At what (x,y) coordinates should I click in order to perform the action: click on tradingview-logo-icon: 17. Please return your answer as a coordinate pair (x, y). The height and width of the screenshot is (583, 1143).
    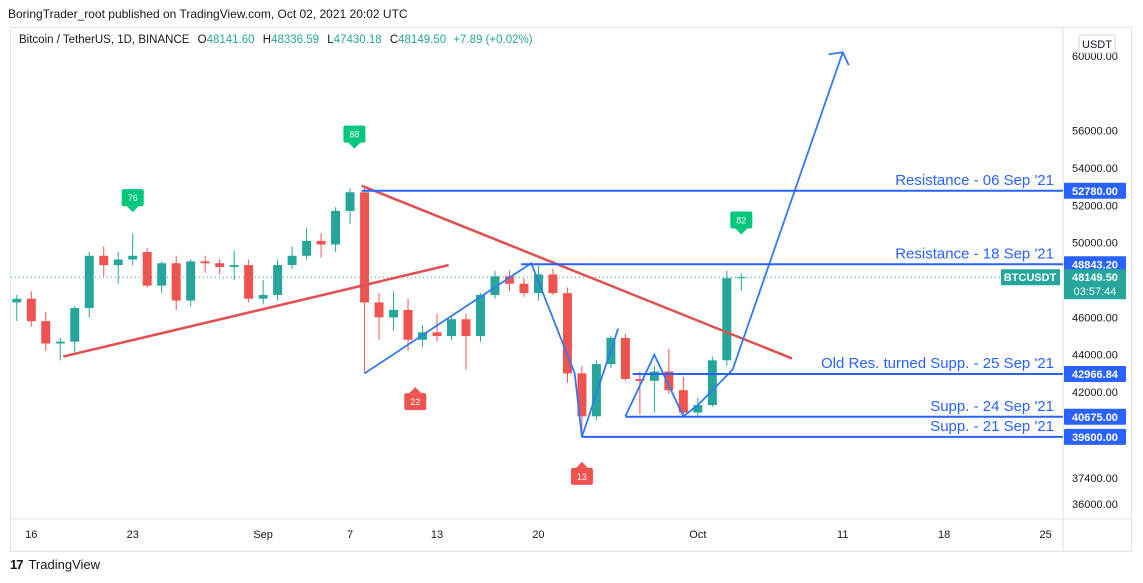
    Looking at the image, I should click on (17, 564).